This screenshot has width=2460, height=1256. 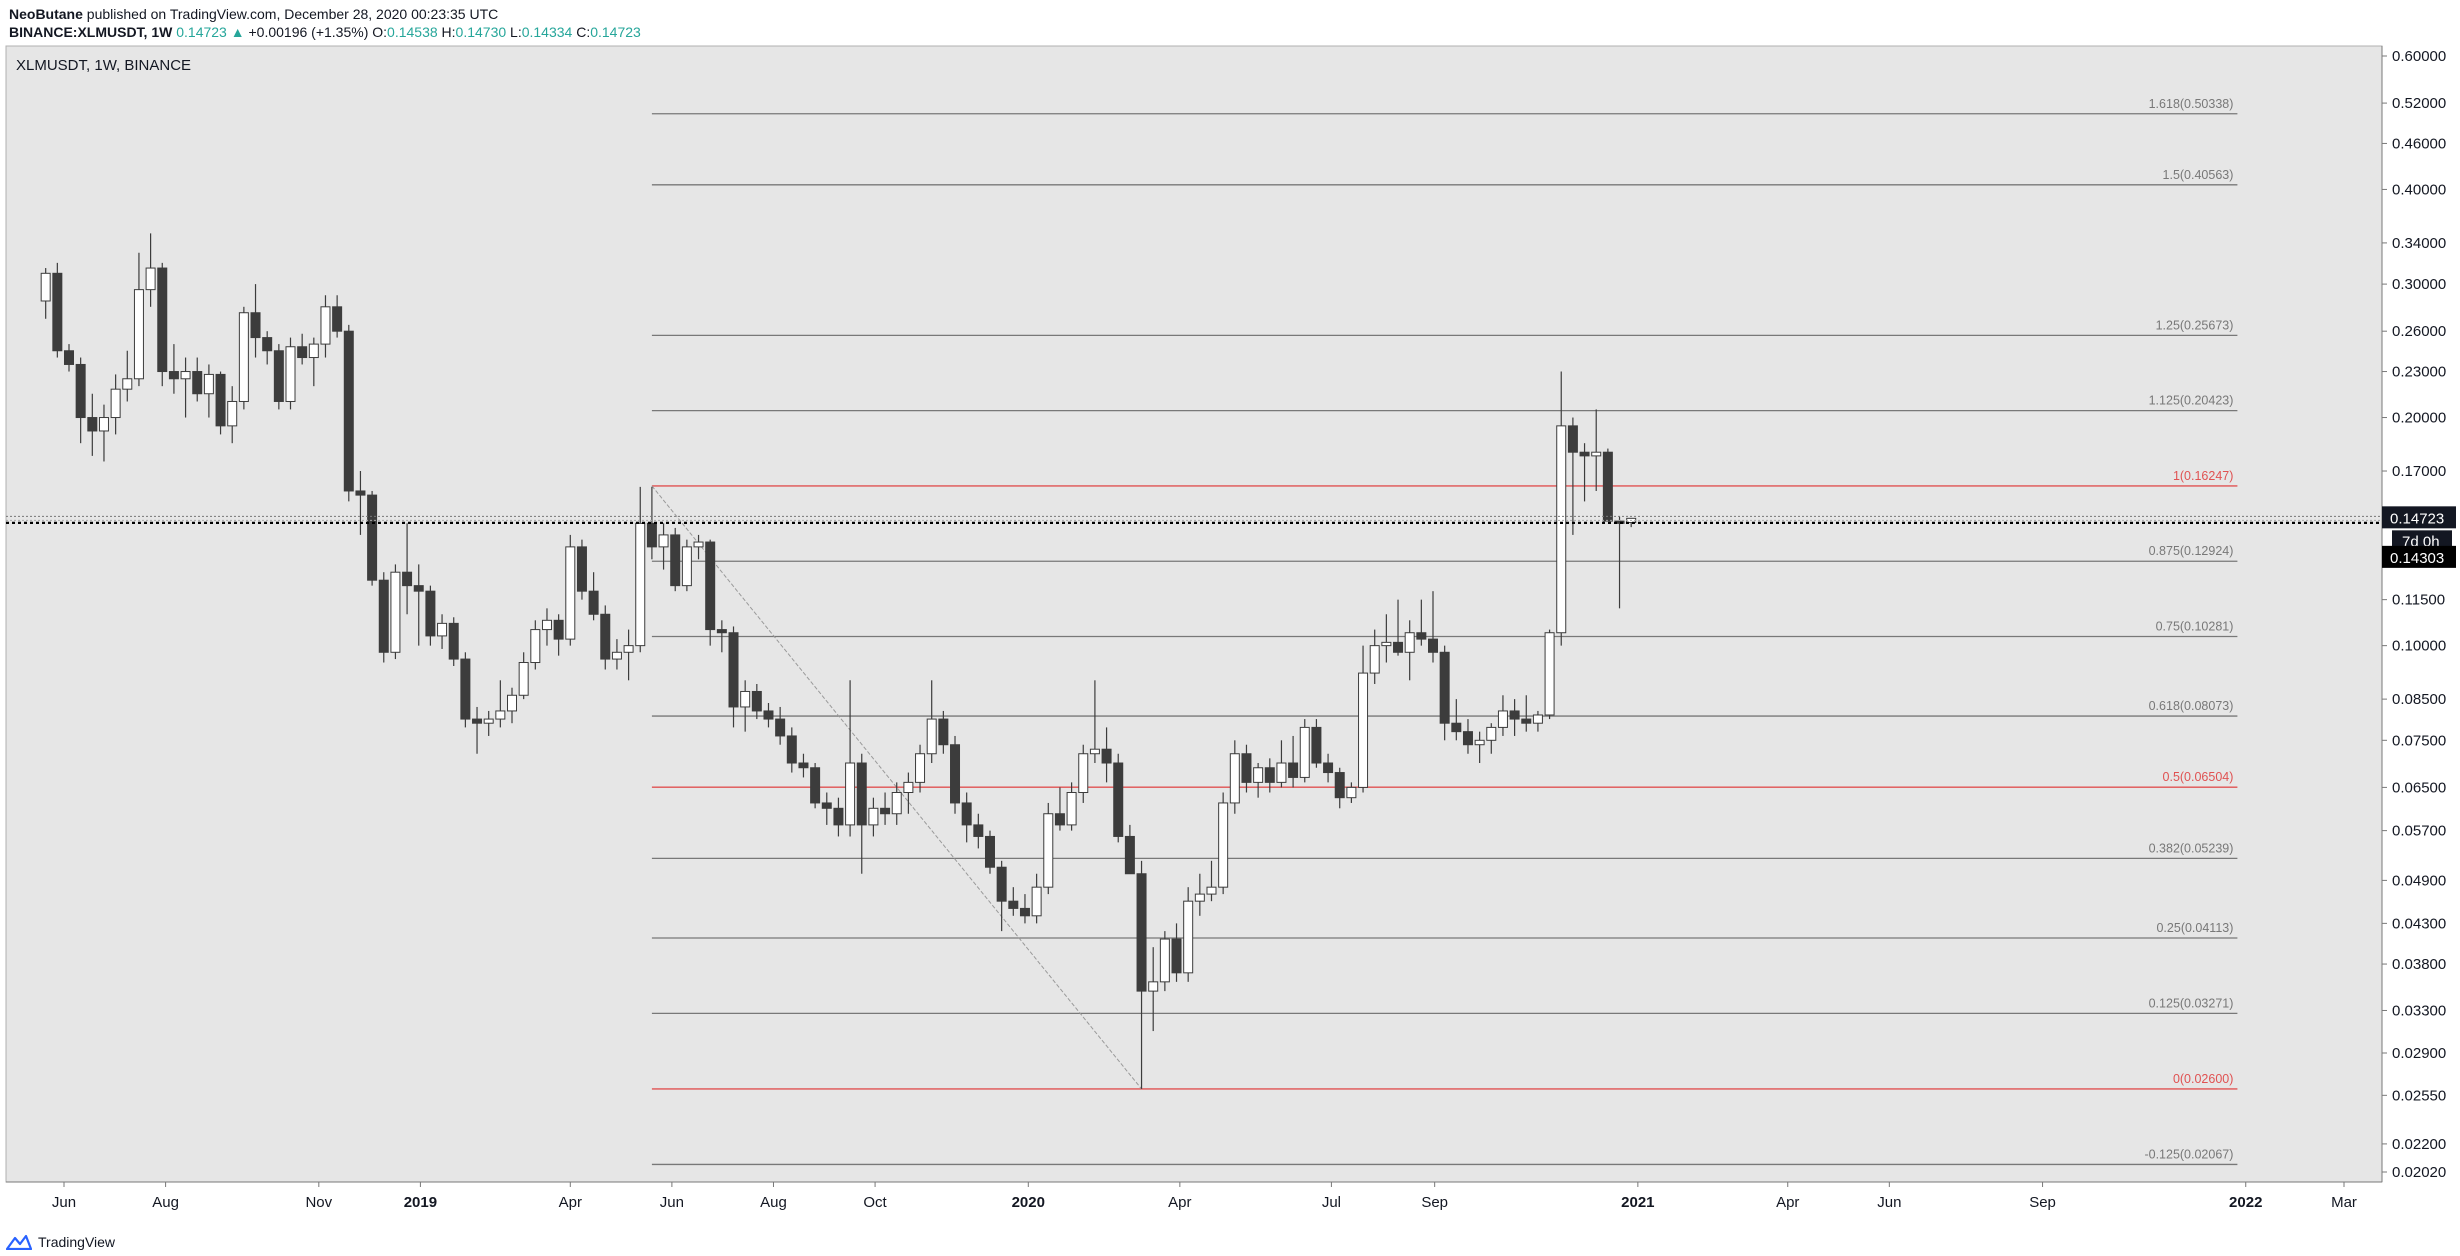 I want to click on price-tick-label: 0.52000, so click(x=2419, y=103).